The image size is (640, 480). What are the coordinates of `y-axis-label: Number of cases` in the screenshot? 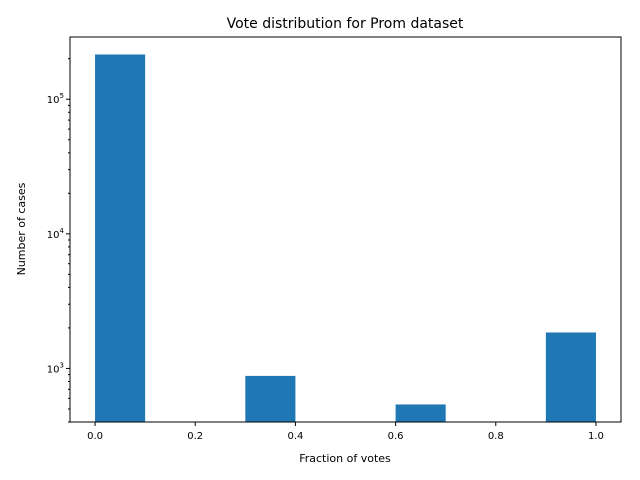 It's located at (21, 228).